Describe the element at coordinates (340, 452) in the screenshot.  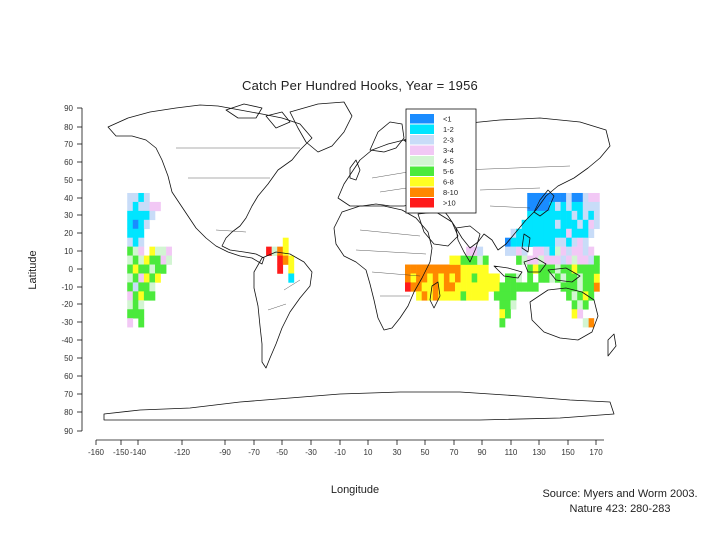
I see `x-tick-label: -10` at that location.